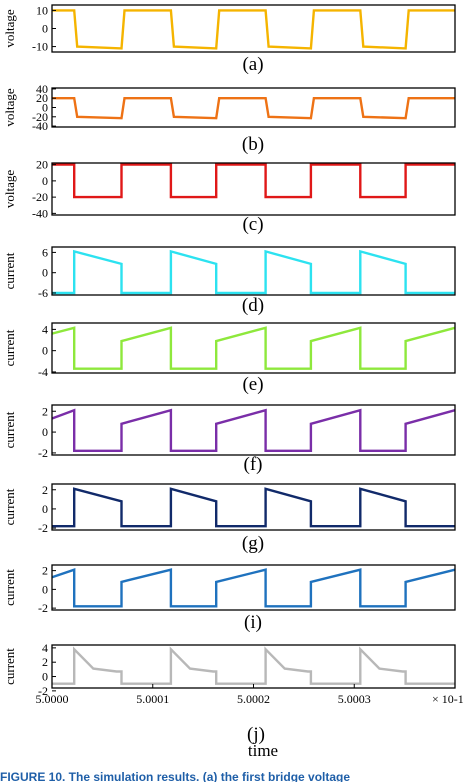 This screenshot has width=474, height=782. Describe the element at coordinates (40, 47) in the screenshot. I see `y-tick-label: -10` at that location.